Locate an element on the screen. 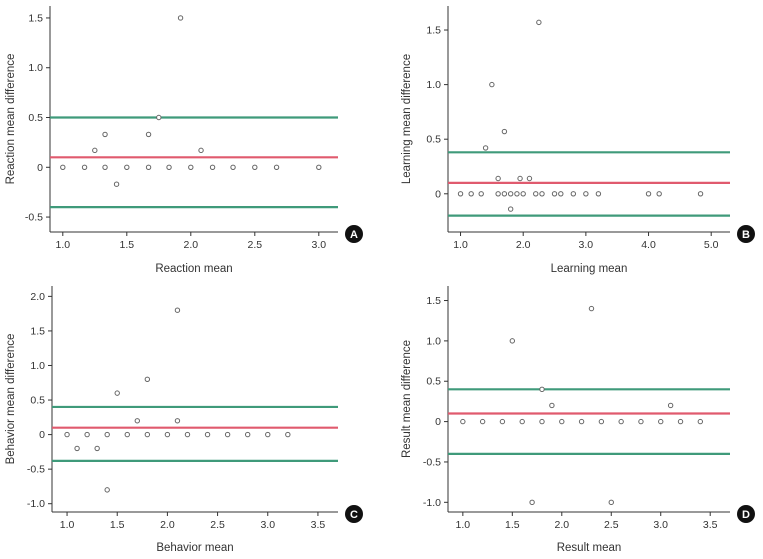 The image size is (763, 559). x-axis-title: Behavior mean is located at coordinates (194, 548).